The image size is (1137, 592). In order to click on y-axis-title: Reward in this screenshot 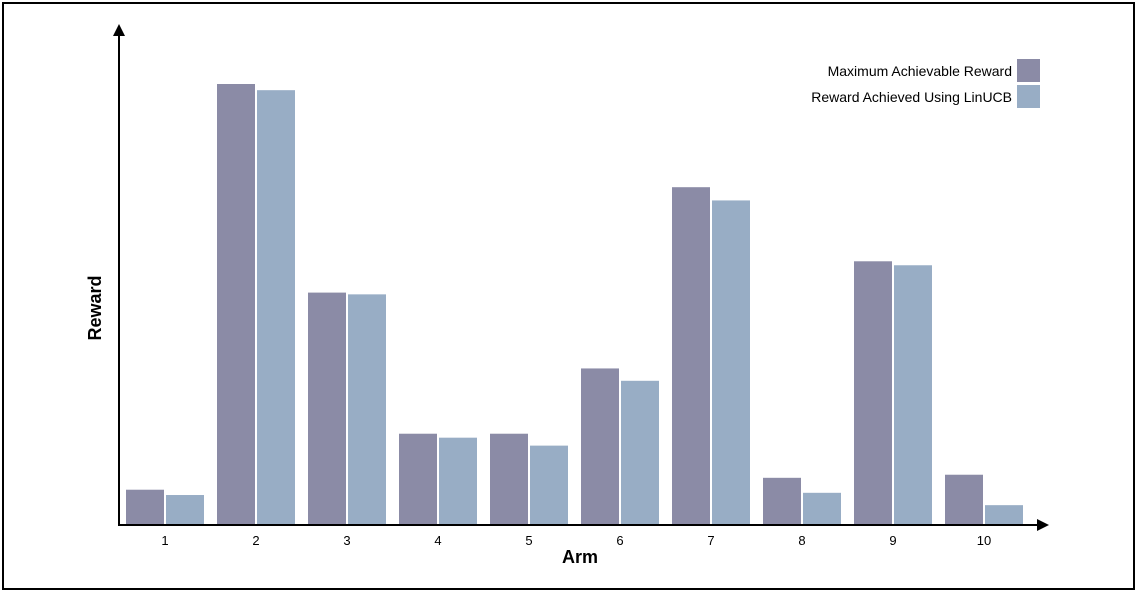, I will do `click(95, 307)`.